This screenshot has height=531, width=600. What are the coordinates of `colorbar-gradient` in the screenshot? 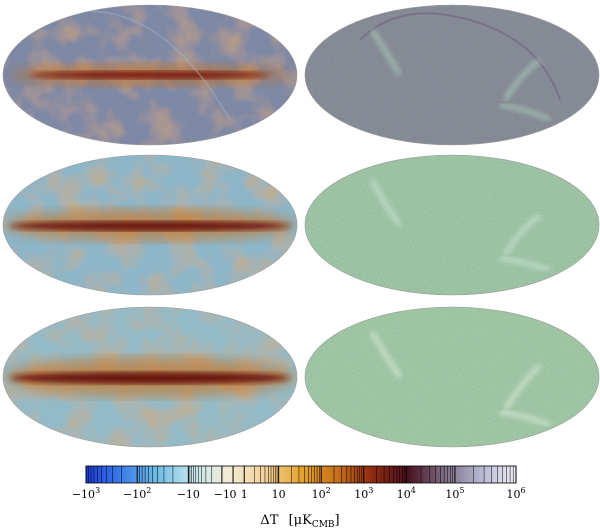 It's located at (301, 474).